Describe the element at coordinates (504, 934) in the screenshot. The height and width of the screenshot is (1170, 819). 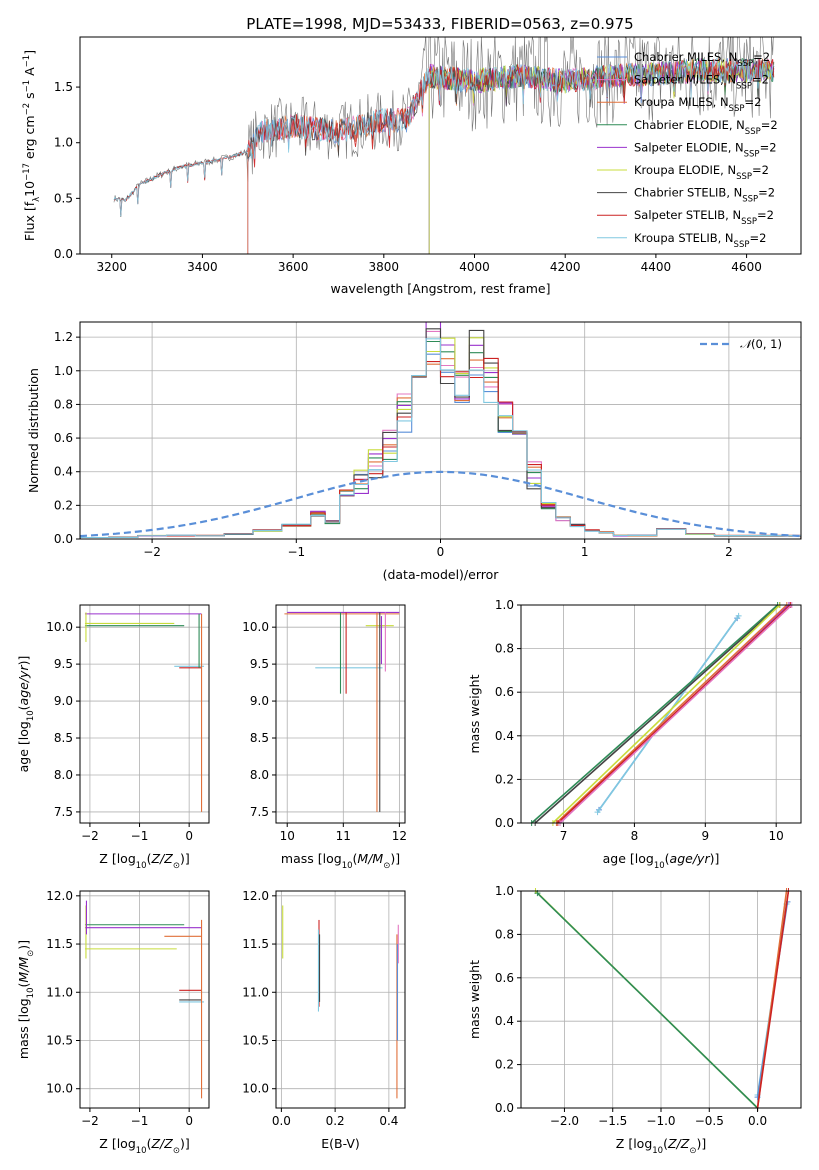
I see `y-tick-label: 0.8` at that location.